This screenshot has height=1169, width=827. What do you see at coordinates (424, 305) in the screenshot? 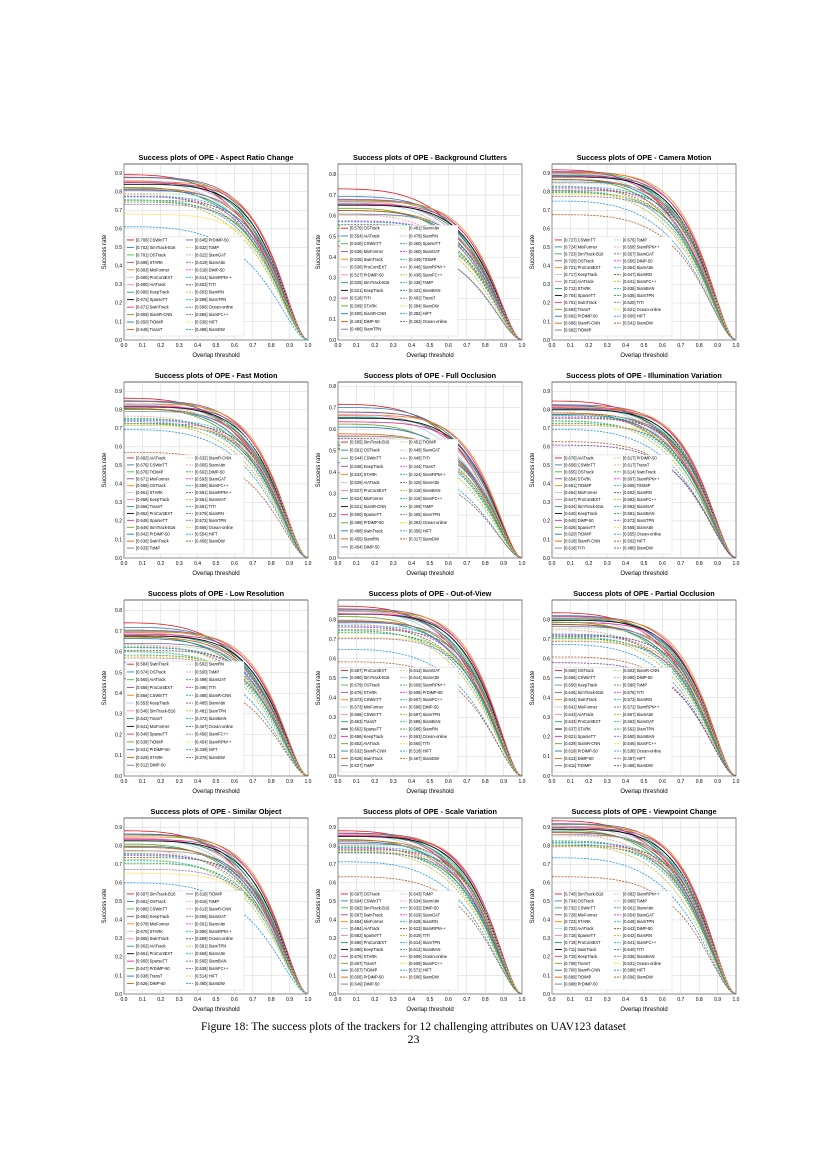
I see `legend-entry: [0.384] SiamDW` at bounding box center [424, 305].